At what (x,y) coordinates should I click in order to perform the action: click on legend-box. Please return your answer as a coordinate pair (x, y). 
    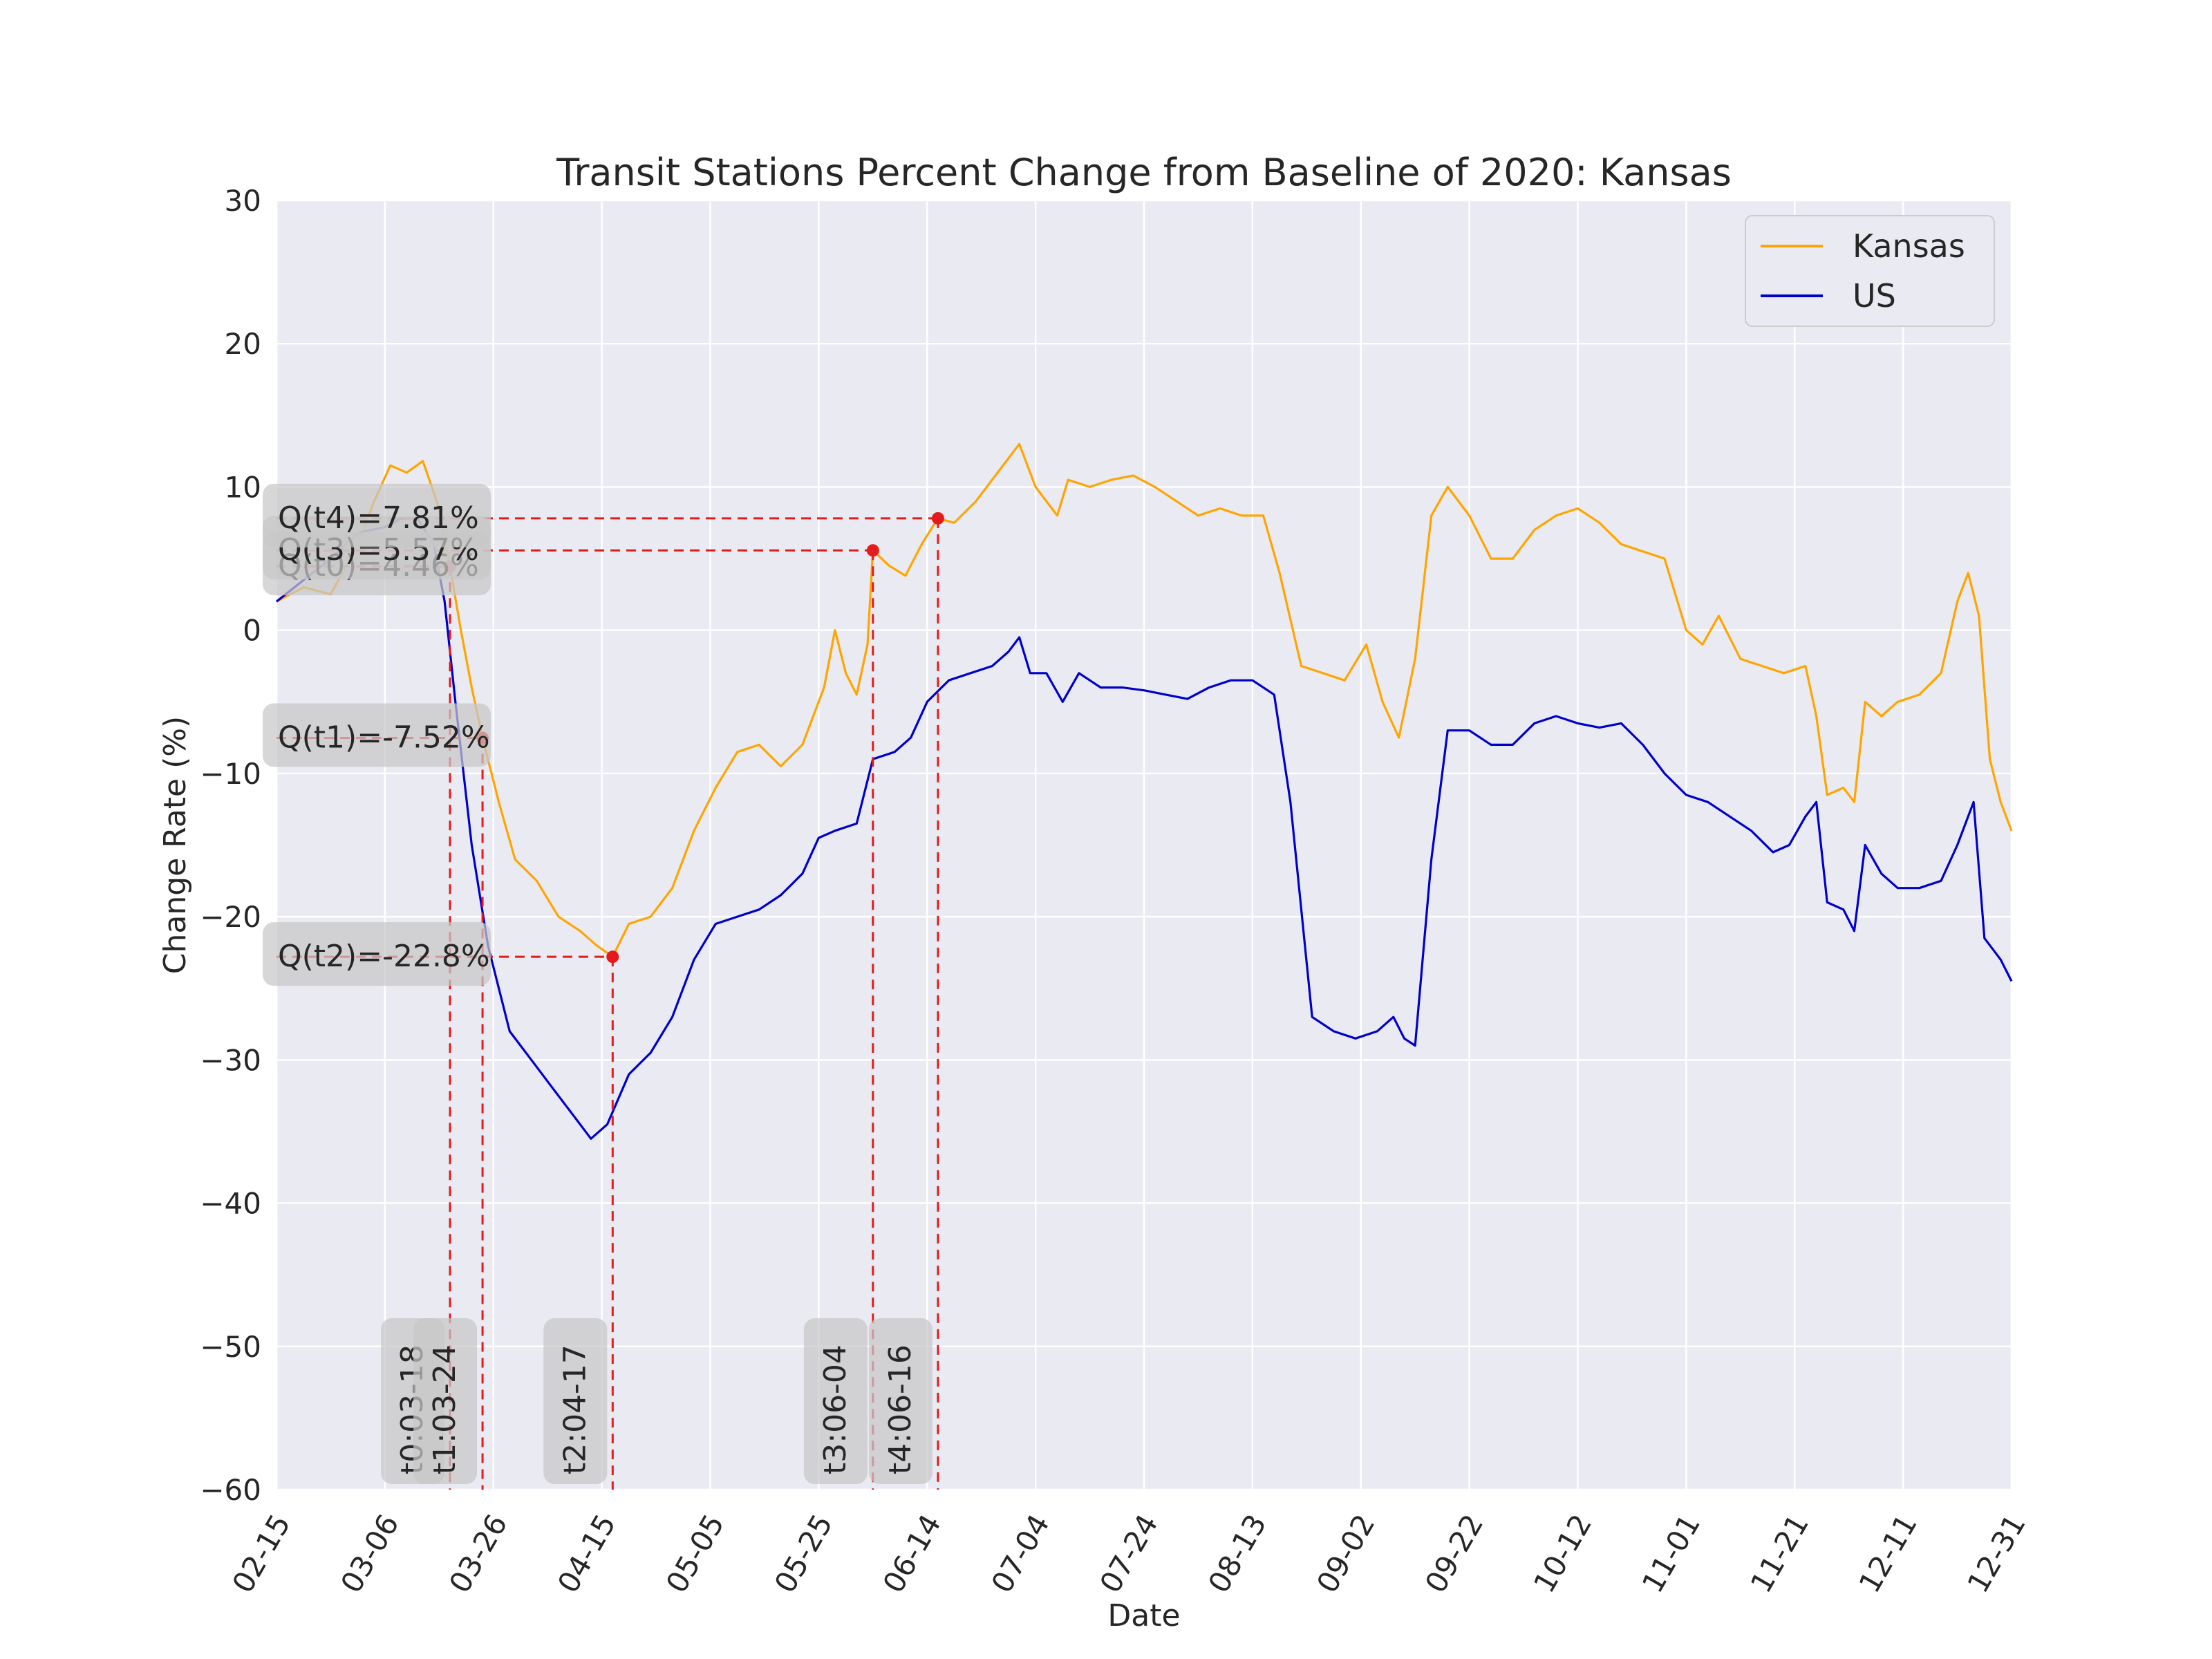
    Looking at the image, I should click on (1870, 271).